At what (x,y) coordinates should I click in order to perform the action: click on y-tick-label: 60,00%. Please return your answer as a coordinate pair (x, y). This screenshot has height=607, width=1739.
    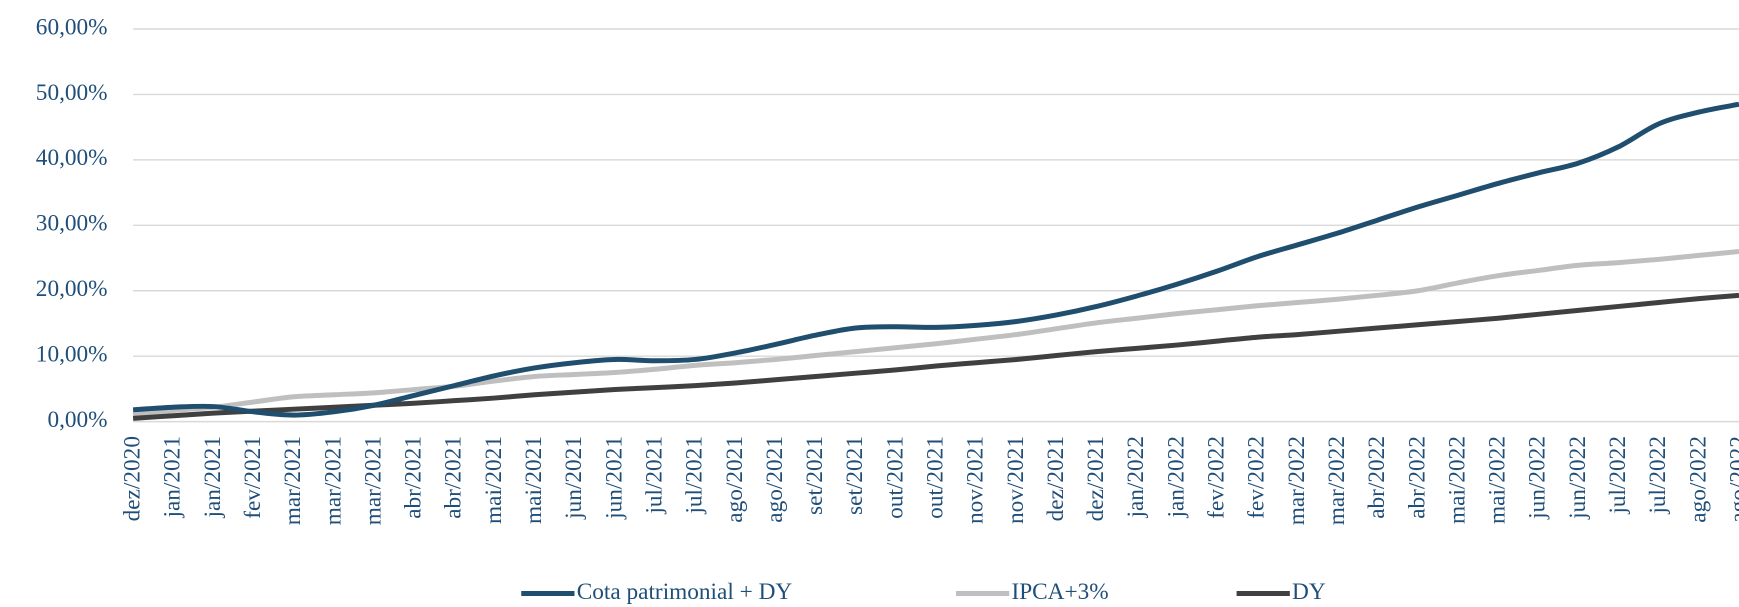
    Looking at the image, I should click on (72, 27).